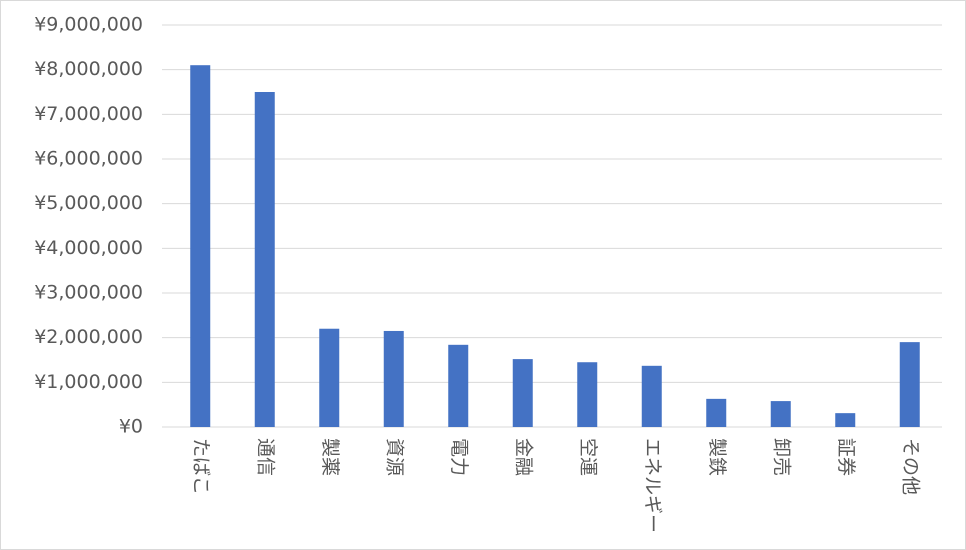 The height and width of the screenshot is (550, 966). I want to click on x-tick-label: 金融, so click(523, 457).